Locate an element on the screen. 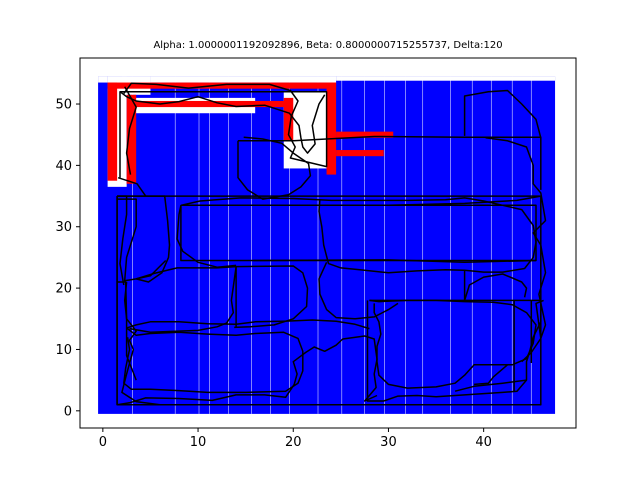 The height and width of the screenshot is (480, 640). y-tick-label: 30 is located at coordinates (63, 227).